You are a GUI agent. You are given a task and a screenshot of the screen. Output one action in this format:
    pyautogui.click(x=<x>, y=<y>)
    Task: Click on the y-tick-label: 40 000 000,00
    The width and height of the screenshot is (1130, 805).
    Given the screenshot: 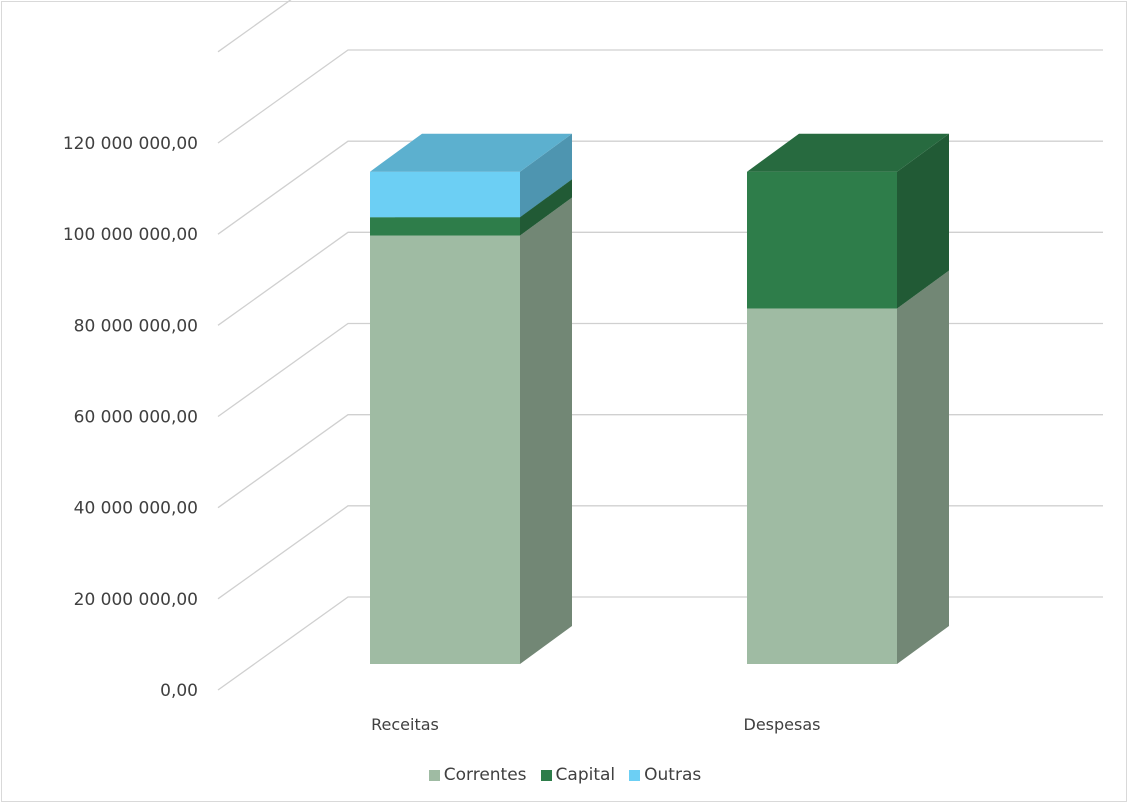 What is the action you would take?
    pyautogui.click(x=136, y=509)
    